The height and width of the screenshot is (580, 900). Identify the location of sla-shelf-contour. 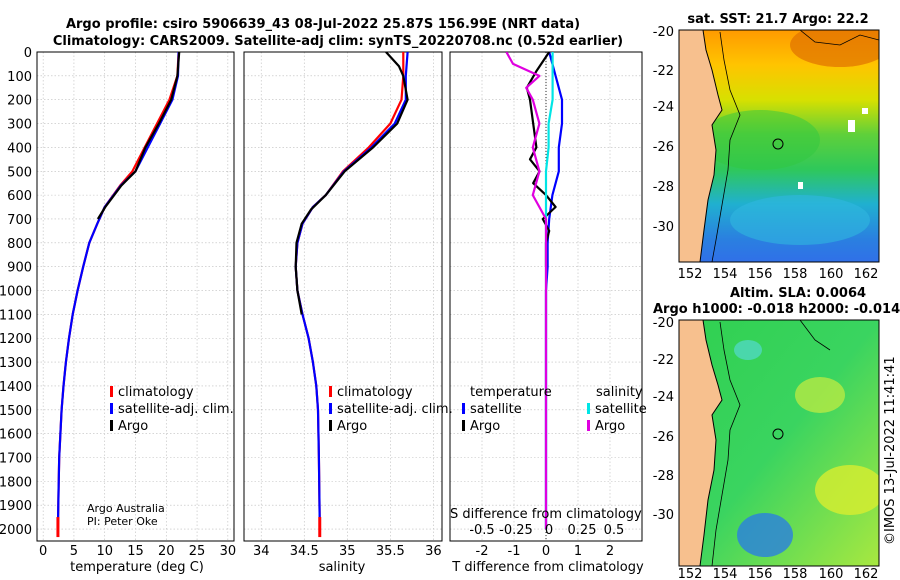
(726, 443).